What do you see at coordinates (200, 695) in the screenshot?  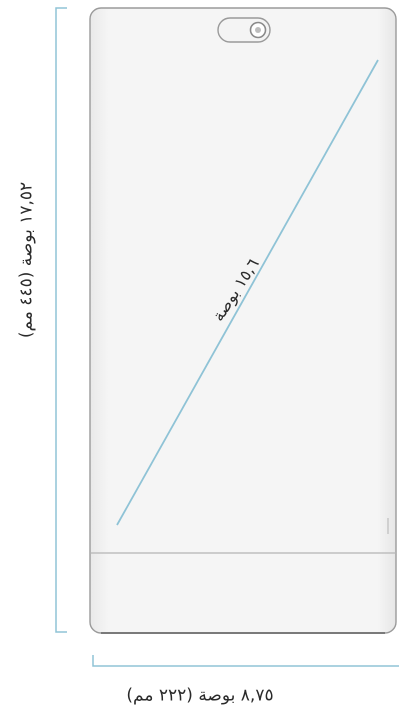 I see `width-label: ٨,٧٥ بوصة (٢٢٢ مم)` at bounding box center [200, 695].